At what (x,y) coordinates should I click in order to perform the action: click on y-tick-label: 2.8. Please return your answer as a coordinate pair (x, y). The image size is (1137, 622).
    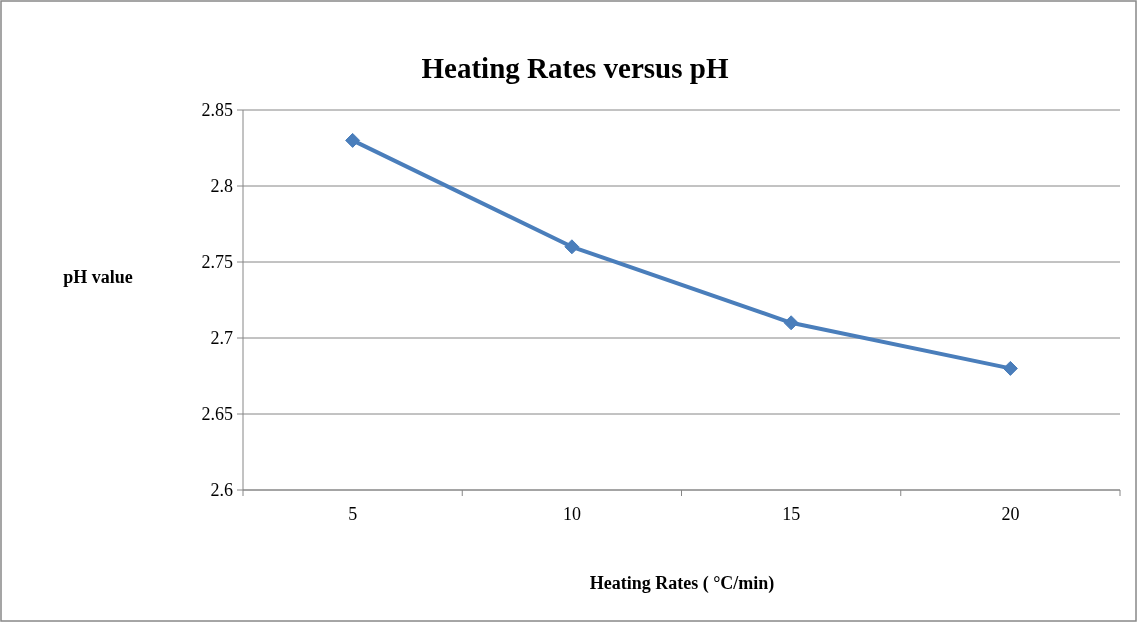
    Looking at the image, I should click on (221, 186).